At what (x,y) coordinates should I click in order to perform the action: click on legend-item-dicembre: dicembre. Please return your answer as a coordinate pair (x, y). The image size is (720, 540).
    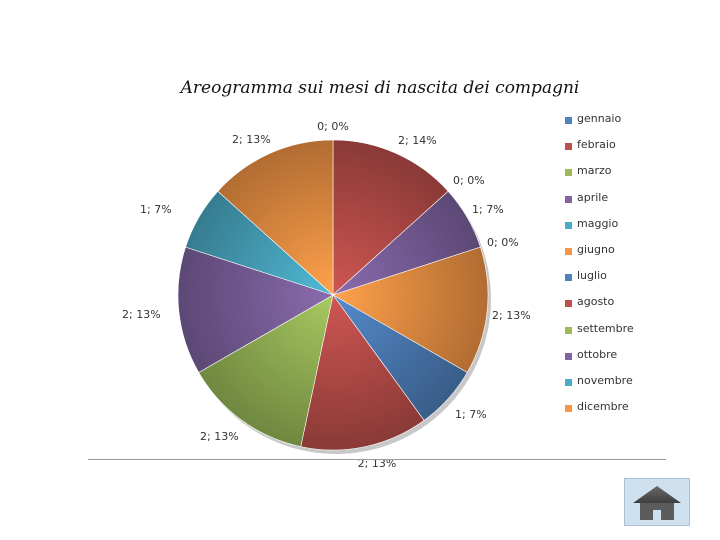
    Looking at the image, I should click on (625, 413).